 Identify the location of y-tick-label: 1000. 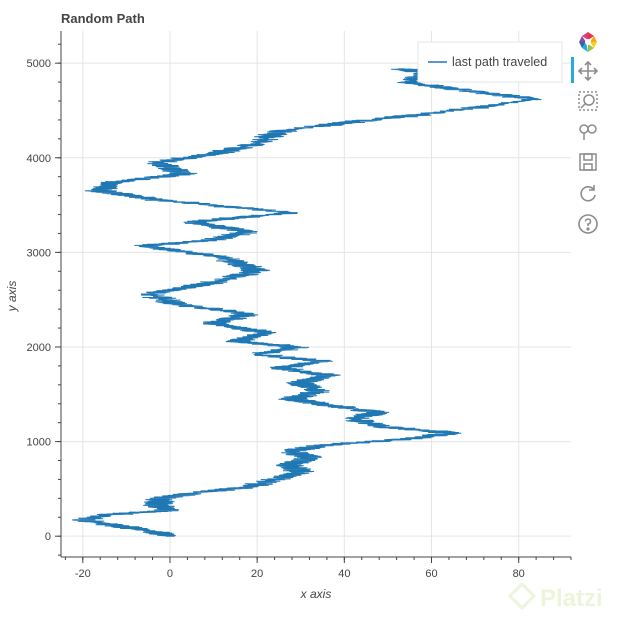
(39, 443).